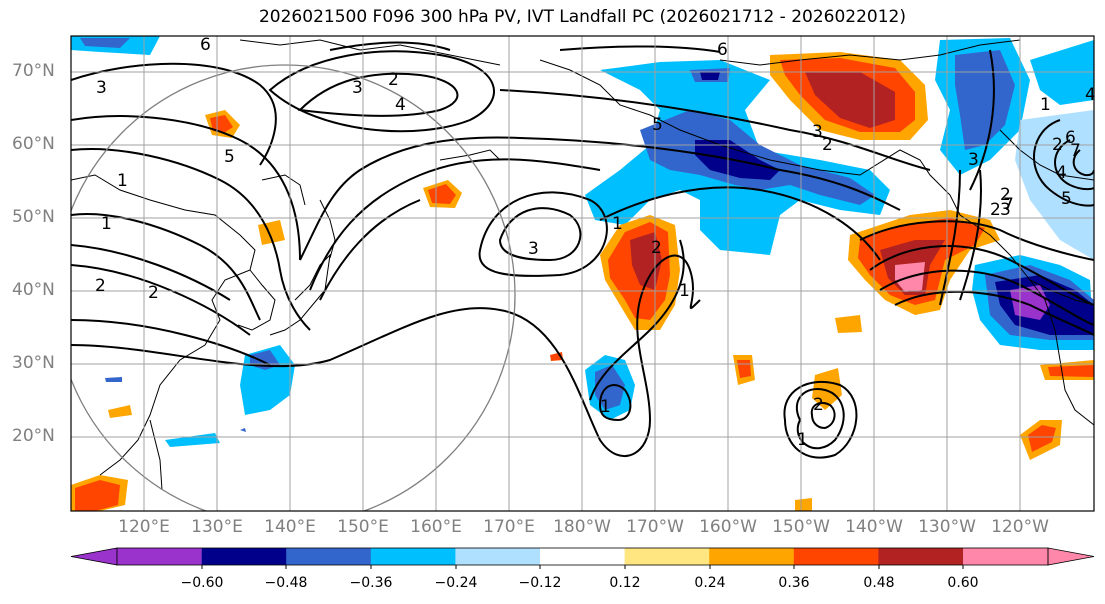 The width and height of the screenshot is (1105, 604). Describe the element at coordinates (33, 436) in the screenshot. I see `lat-label: 20°N` at that location.